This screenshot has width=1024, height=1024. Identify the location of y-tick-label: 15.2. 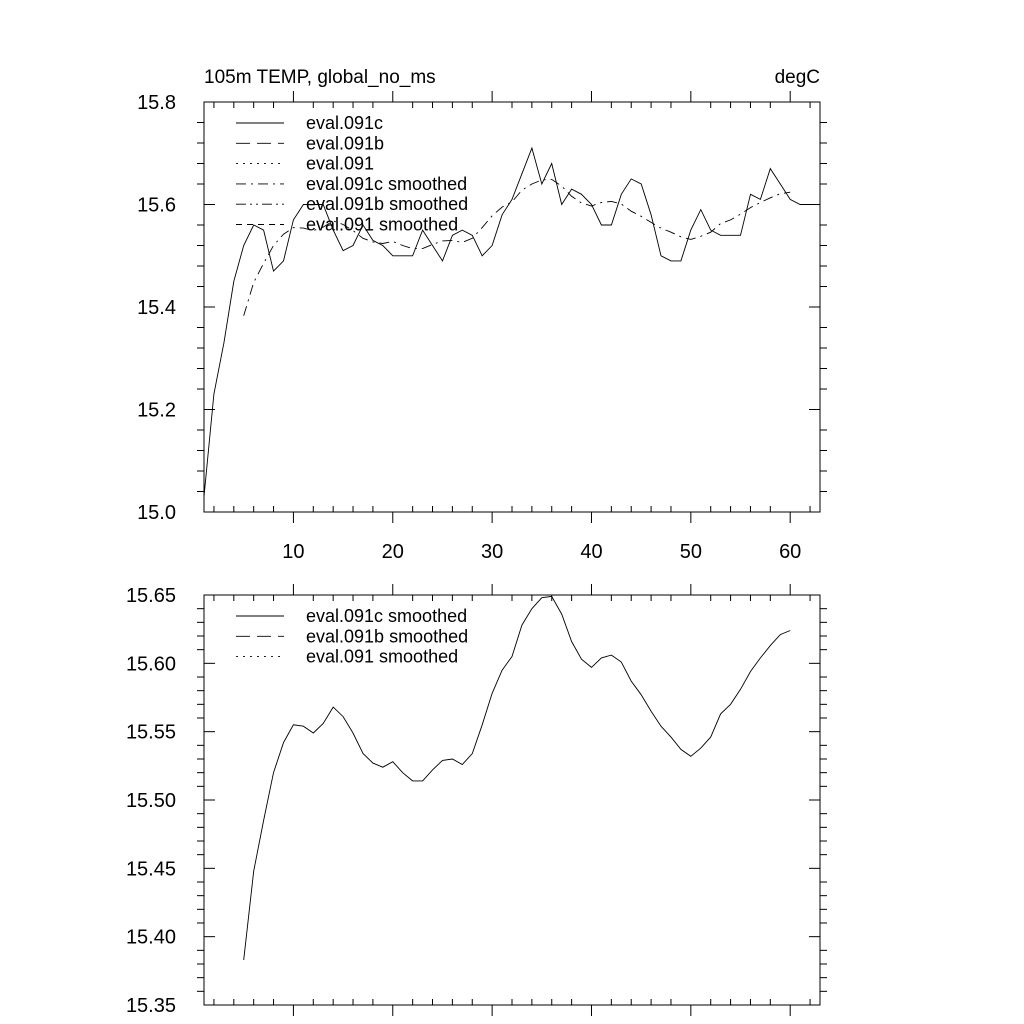
(156, 411).